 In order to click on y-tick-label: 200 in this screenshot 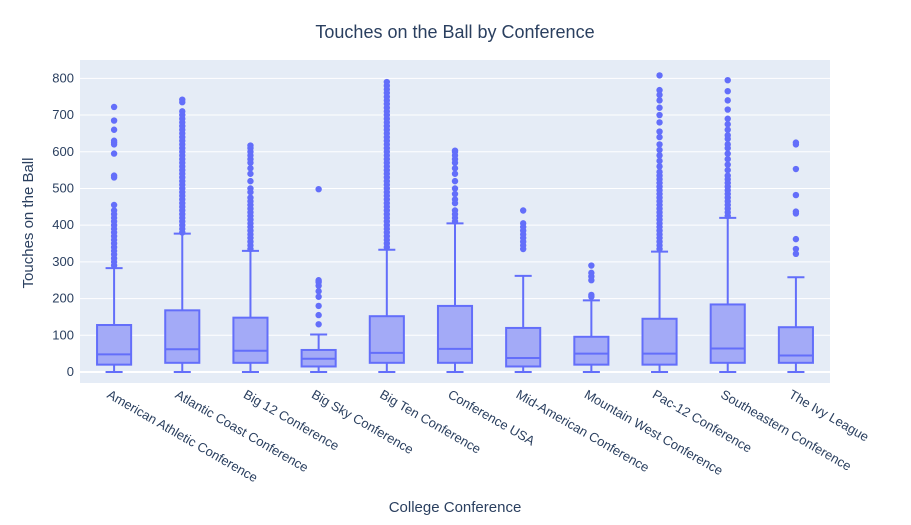, I will do `click(63, 298)`.